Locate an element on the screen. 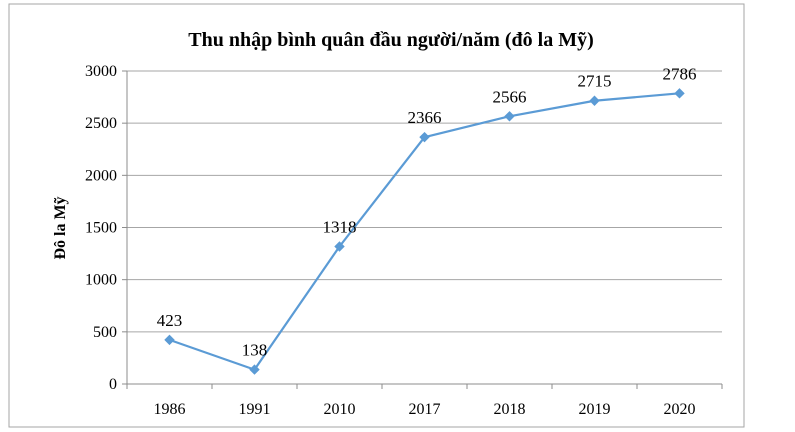 Image resolution: width=795 pixels, height=432 pixels. y-tick-label: 3000 is located at coordinates (101, 71).